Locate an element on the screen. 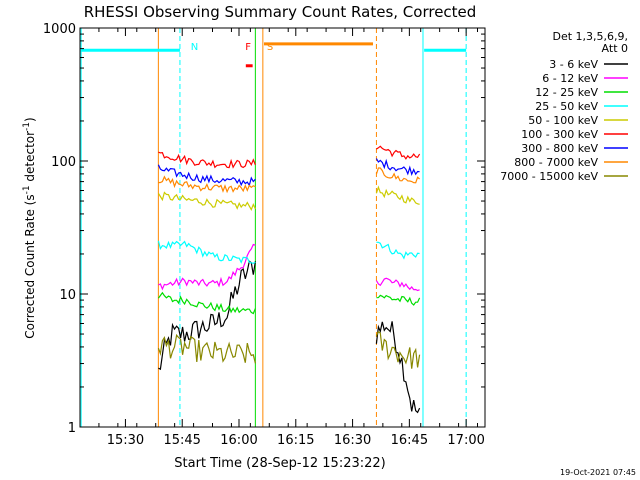  x-tick-label-6: 17:00 is located at coordinates (465, 440).